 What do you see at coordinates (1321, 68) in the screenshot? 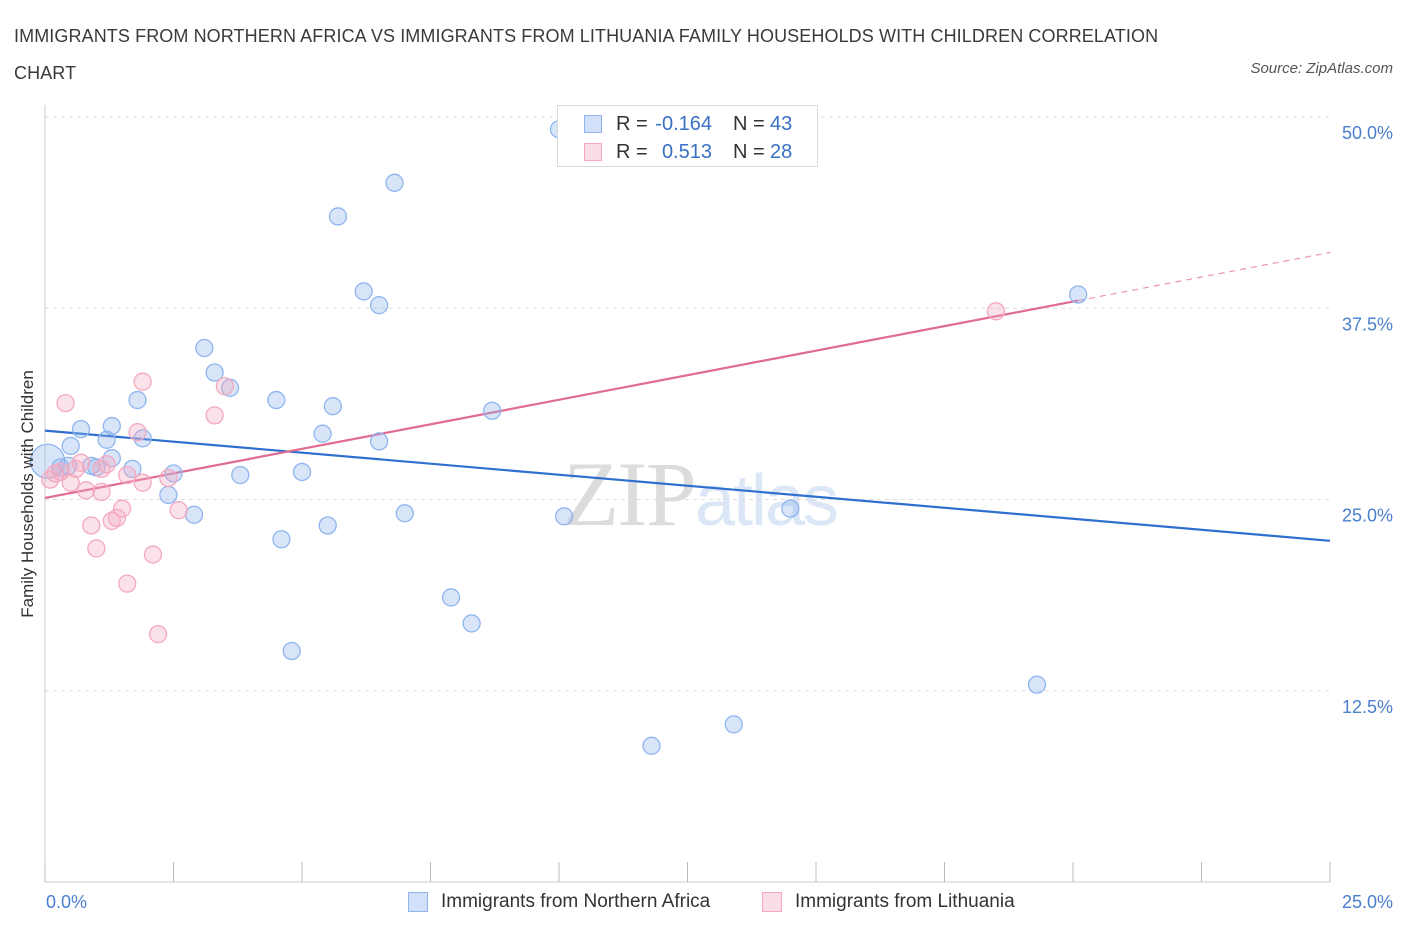
I see `source-label: Source: ZipAtlas.com` at bounding box center [1321, 68].